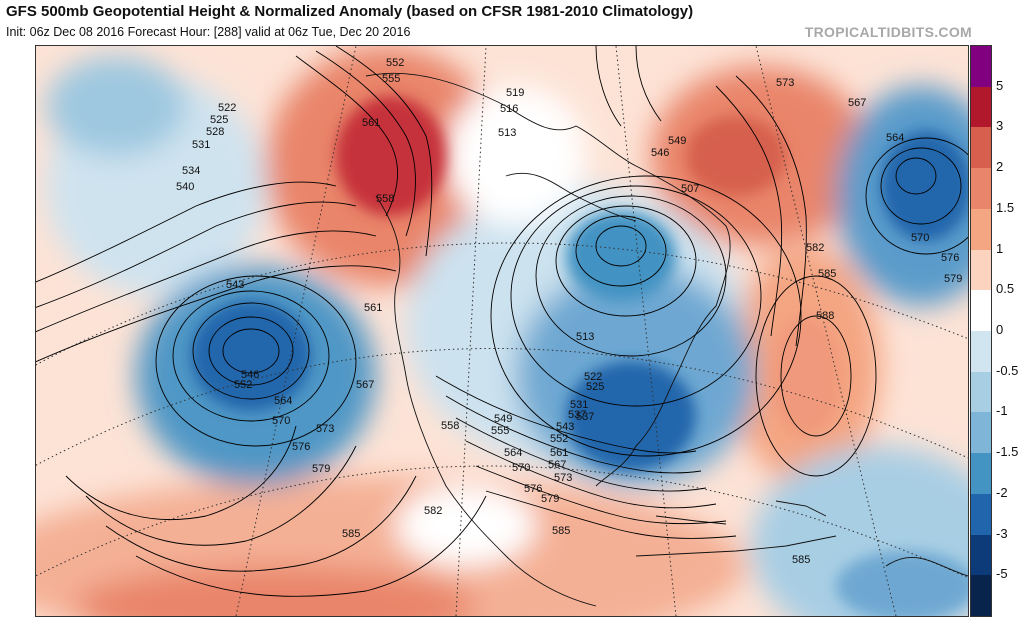  What do you see at coordinates (1007, 370) in the screenshot?
I see `colorbar-tick-label: -0.5` at bounding box center [1007, 370].